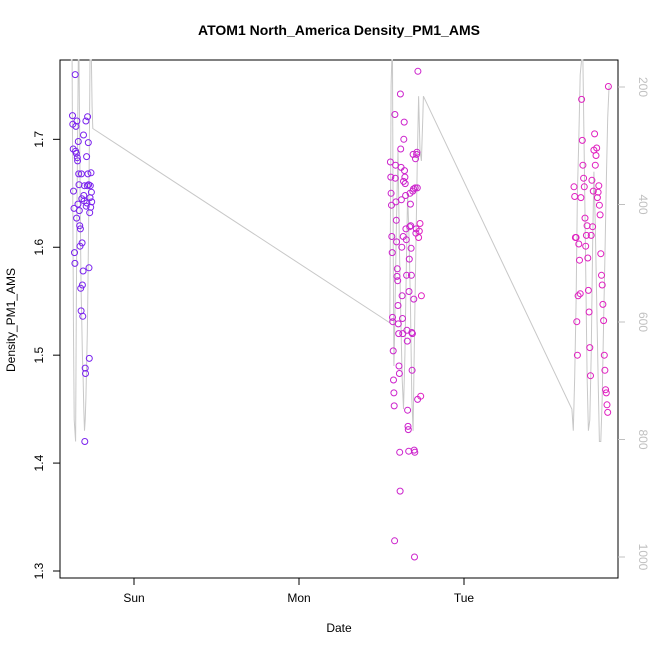  Describe the element at coordinates (46, 355) in the screenshot. I see `y-axis-left: 1.3 1.4 1.5 1.6 1.7` at that location.